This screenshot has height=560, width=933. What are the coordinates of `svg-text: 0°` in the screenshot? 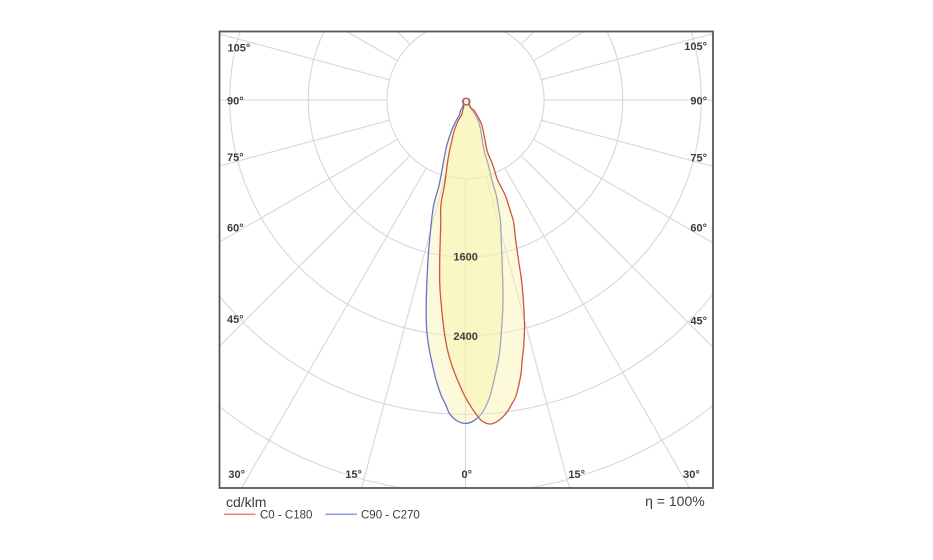 It's located at (467, 475).